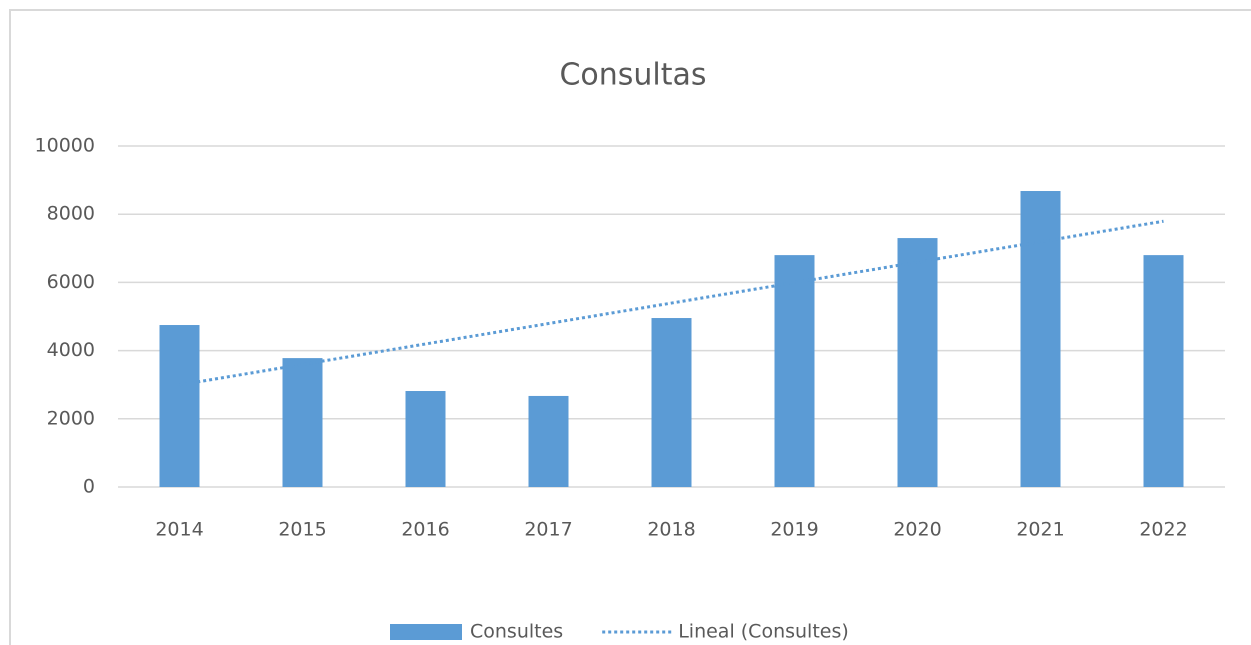  Describe the element at coordinates (632, 75) in the screenshot. I see `chart-title: Consultas` at that location.